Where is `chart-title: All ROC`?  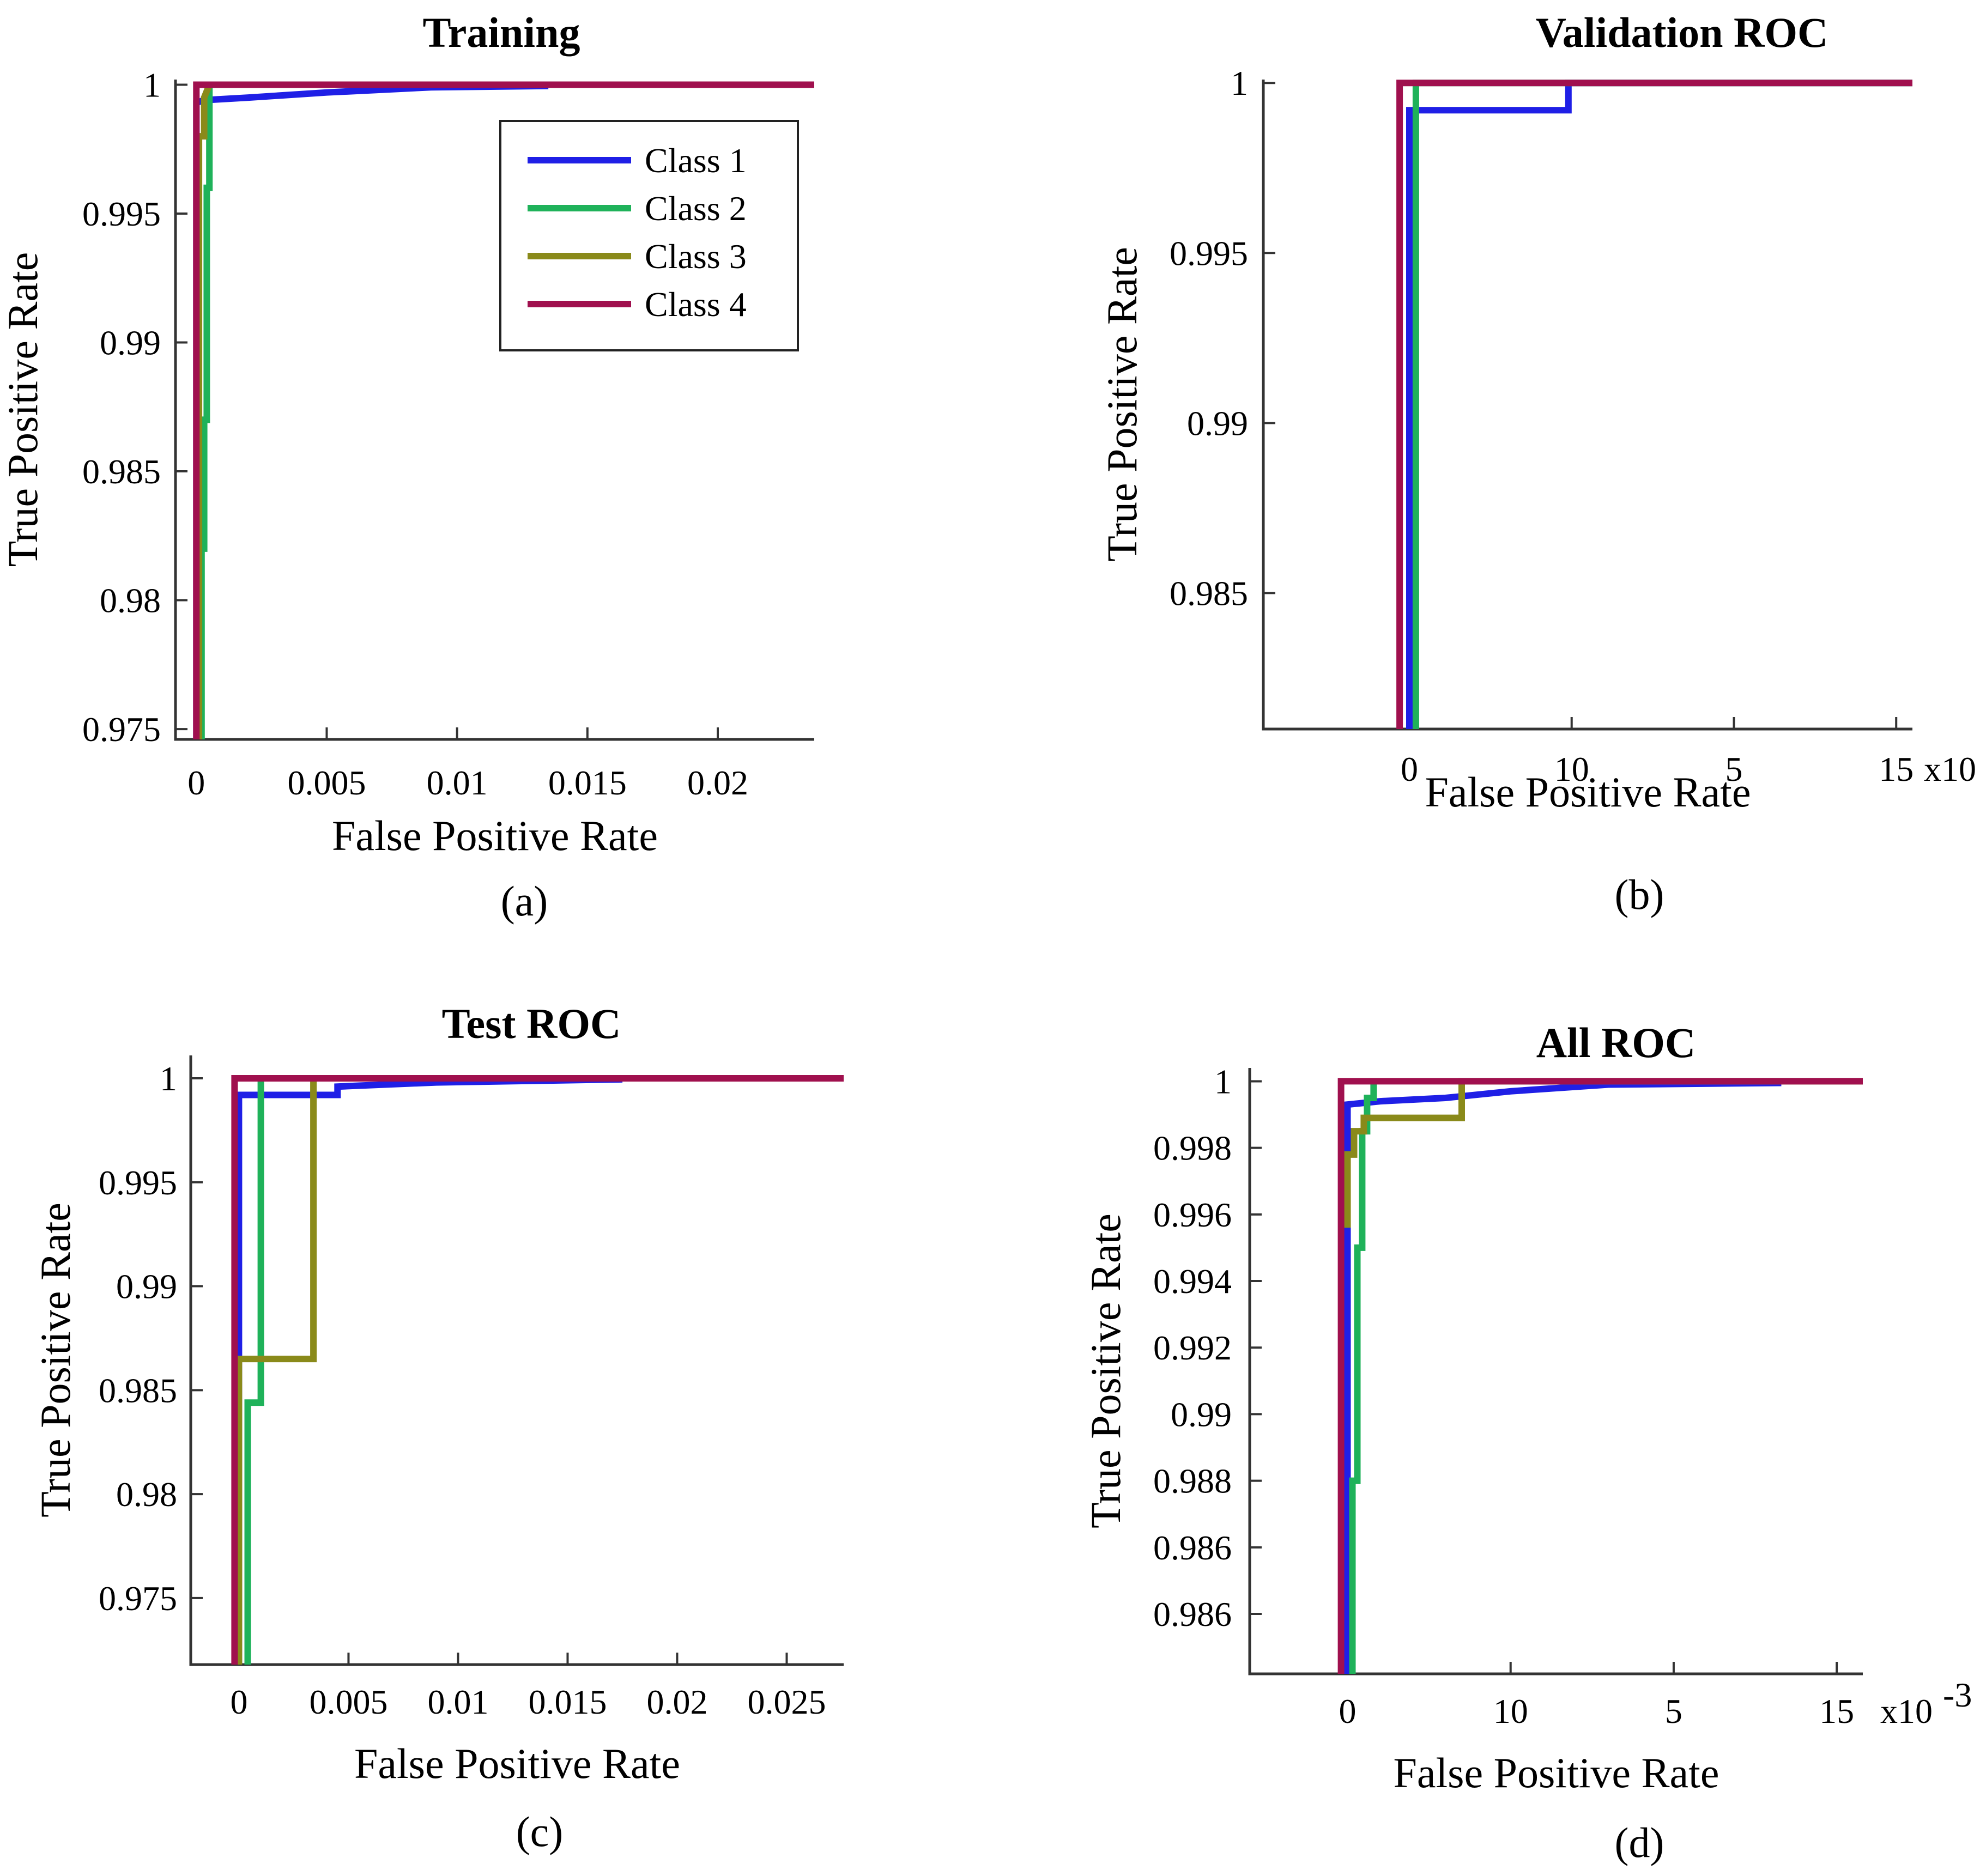 chart-title: All ROC is located at coordinates (1616, 1042).